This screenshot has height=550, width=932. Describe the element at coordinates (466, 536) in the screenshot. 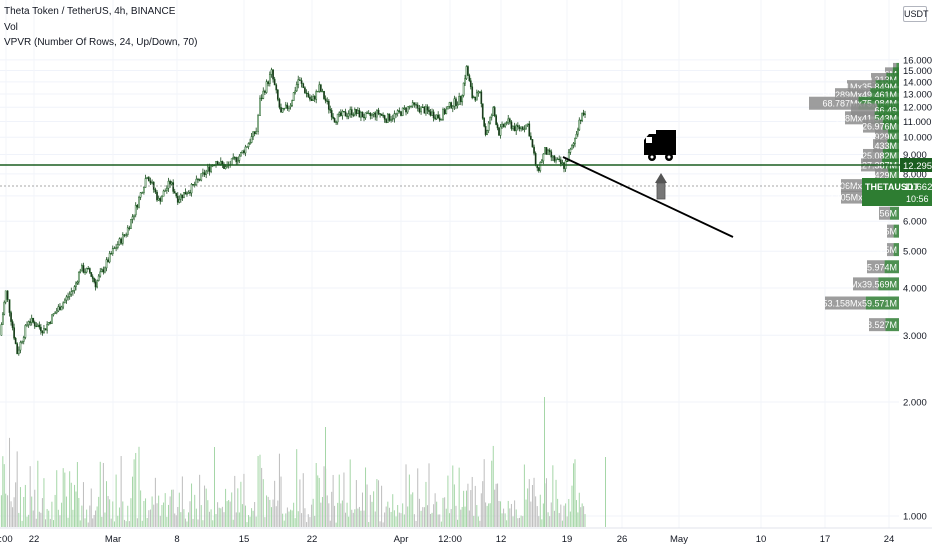

I see `time-axis: :00 22 Mar 8 15 22 Apr 12:00 12 19 26 May 10 17 24` at that location.